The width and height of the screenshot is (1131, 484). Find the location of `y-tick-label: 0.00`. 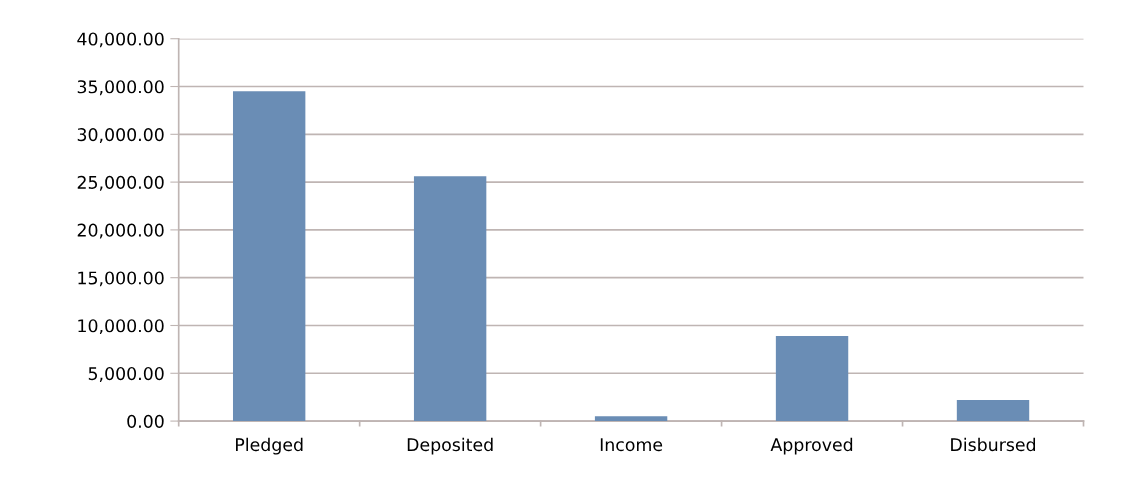

y-tick-label: 0.00 is located at coordinates (145, 421).